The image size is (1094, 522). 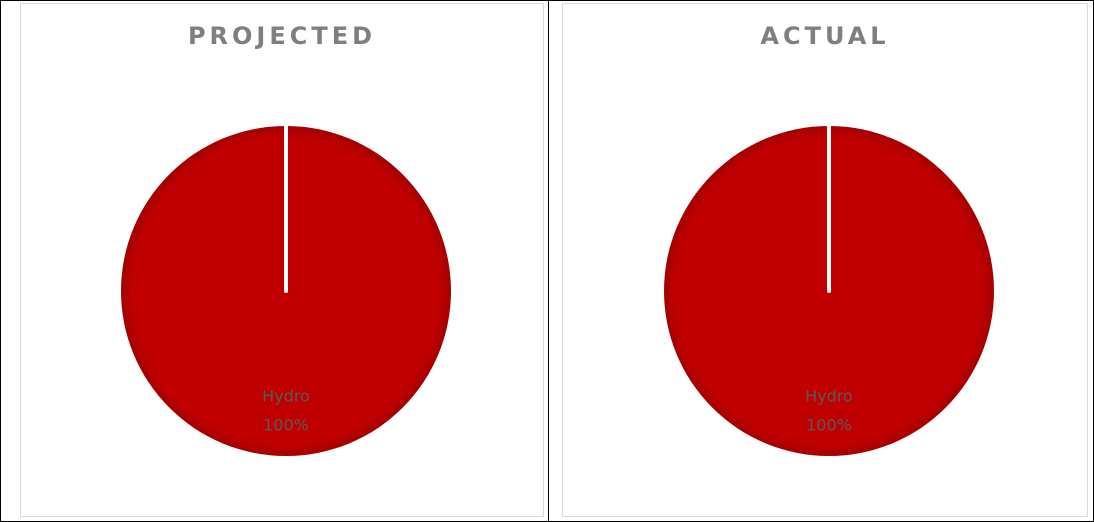 I want to click on table-border-top, so click(x=547, y=0).